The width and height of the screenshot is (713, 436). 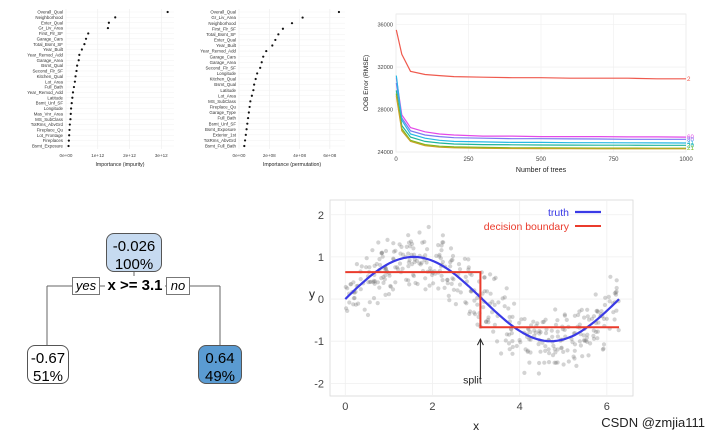 What do you see at coordinates (120, 79) in the screenshot?
I see `impurity-plot-area` at bounding box center [120, 79].